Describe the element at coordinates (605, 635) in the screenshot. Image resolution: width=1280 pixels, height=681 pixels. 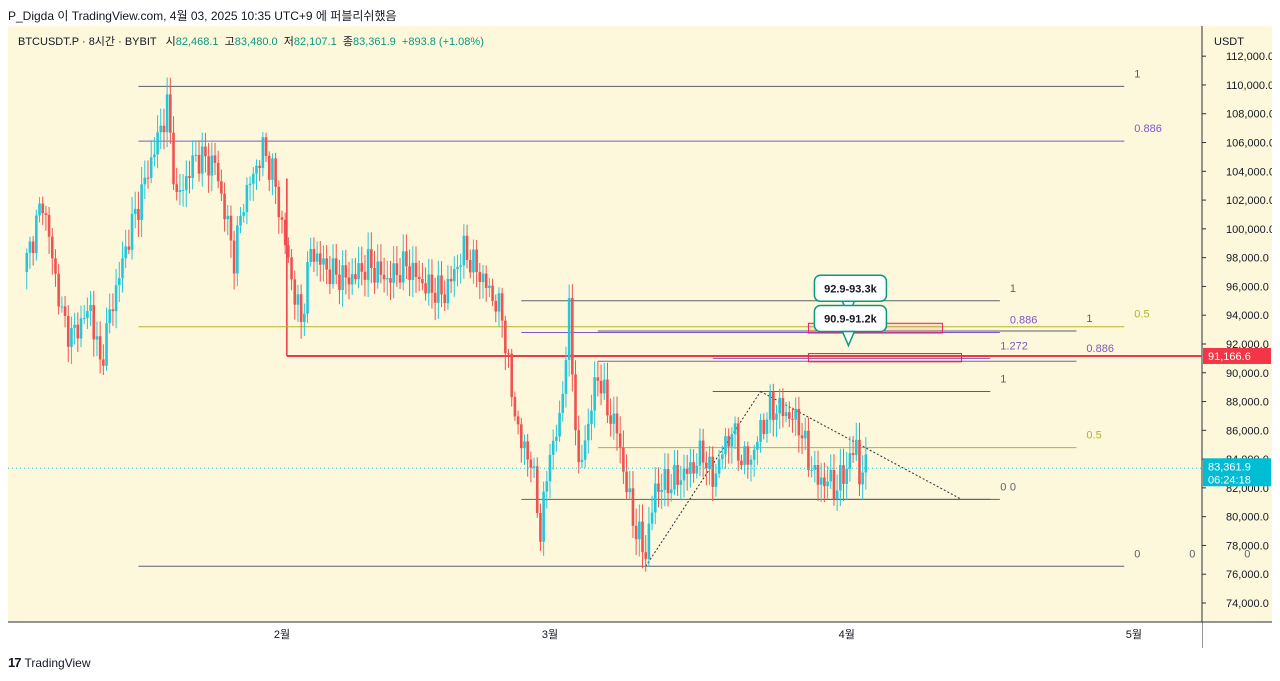
I see `time-axis` at that location.